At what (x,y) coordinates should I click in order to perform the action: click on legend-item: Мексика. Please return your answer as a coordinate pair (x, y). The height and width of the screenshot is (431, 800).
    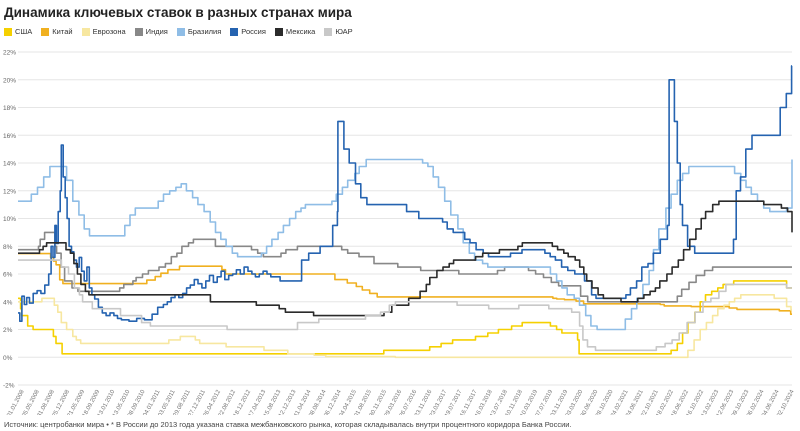
    Looking at the image, I should click on (295, 31).